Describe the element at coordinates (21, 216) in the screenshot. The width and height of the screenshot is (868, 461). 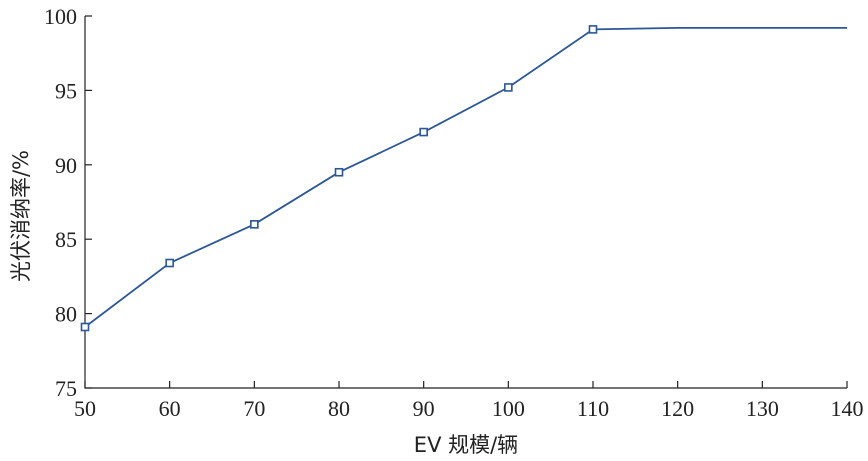
I see `y-axis-title: 光伏消纳率/%` at that location.